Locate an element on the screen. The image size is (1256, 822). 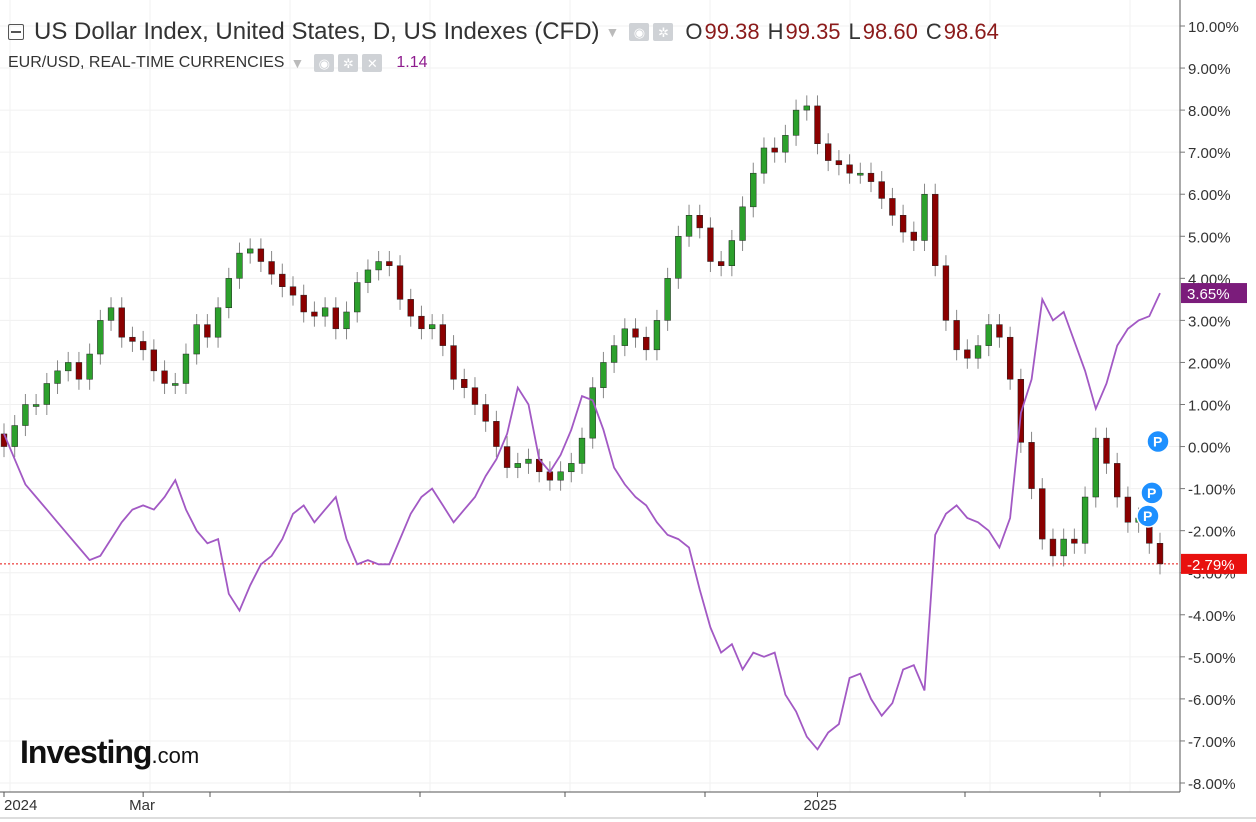
open-label: O is located at coordinates (694, 31).